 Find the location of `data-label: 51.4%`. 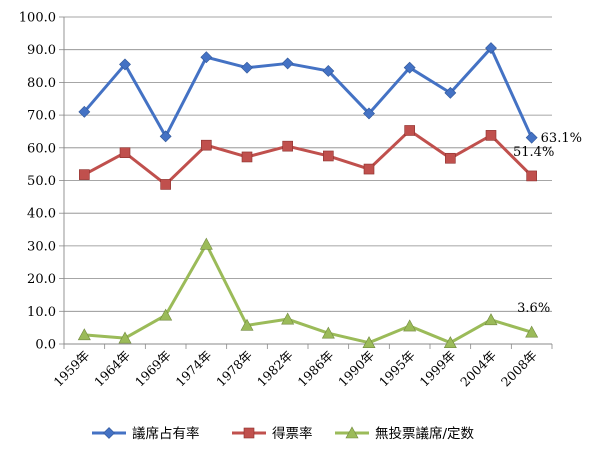

data-label: 51.4% is located at coordinates (533, 152).